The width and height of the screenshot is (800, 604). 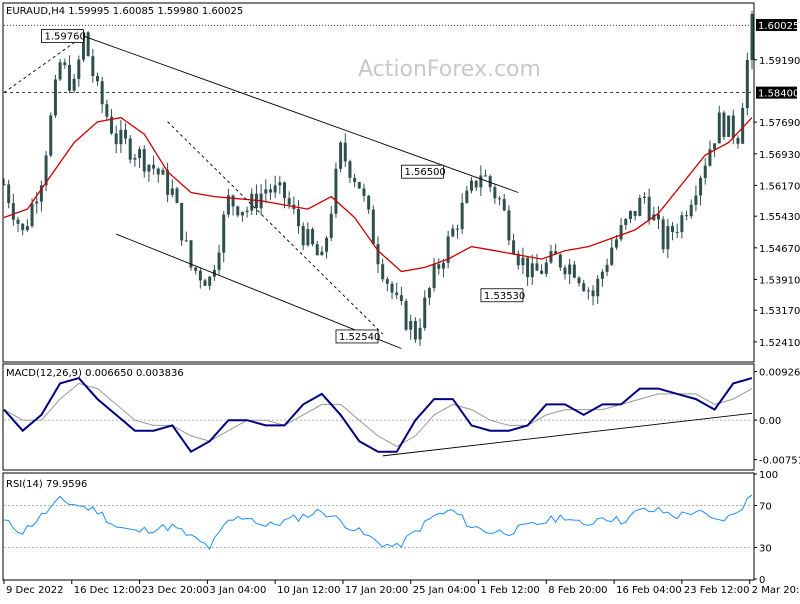 I want to click on time-tick-2: 23 Dec 20:00, so click(x=175, y=590).